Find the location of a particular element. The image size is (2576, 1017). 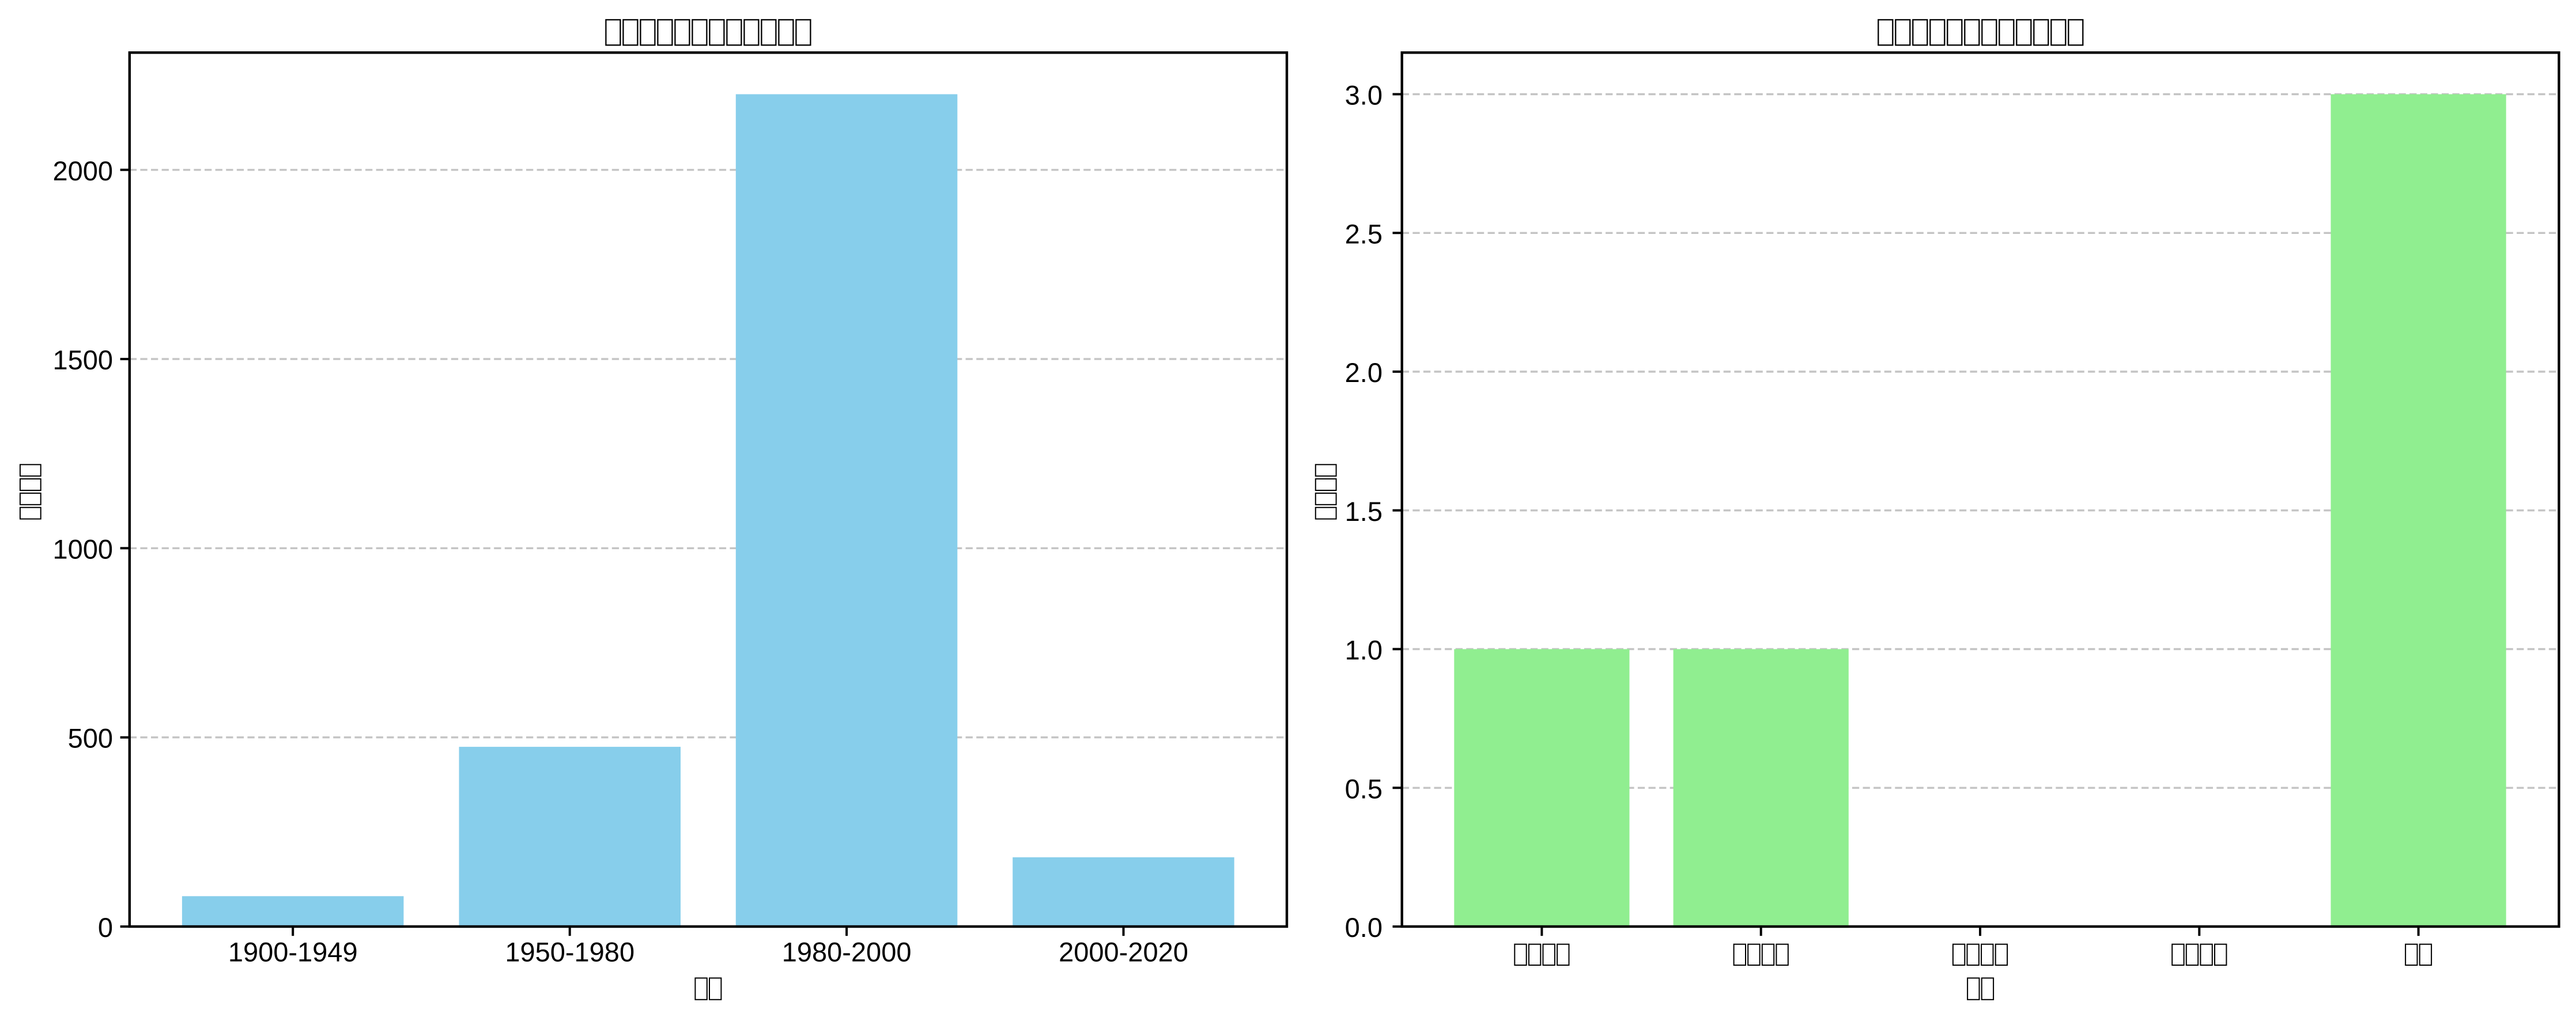

svg-text: 2.0 is located at coordinates (1364, 372).